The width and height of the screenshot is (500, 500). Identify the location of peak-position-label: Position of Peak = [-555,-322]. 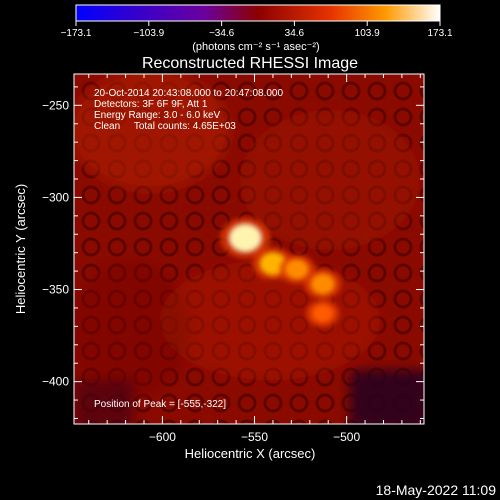
(160, 404).